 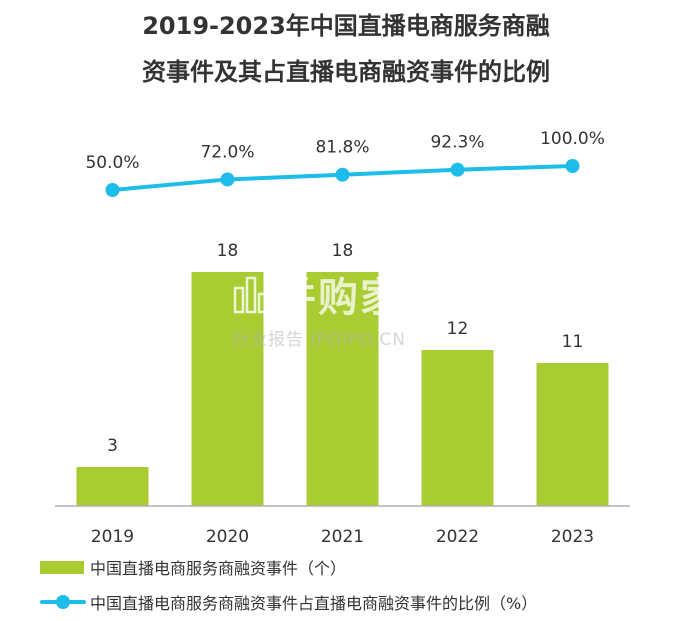 I want to click on legend-item-bar: 中国直播电商服务商融资事件（个）, so click(x=193, y=567).